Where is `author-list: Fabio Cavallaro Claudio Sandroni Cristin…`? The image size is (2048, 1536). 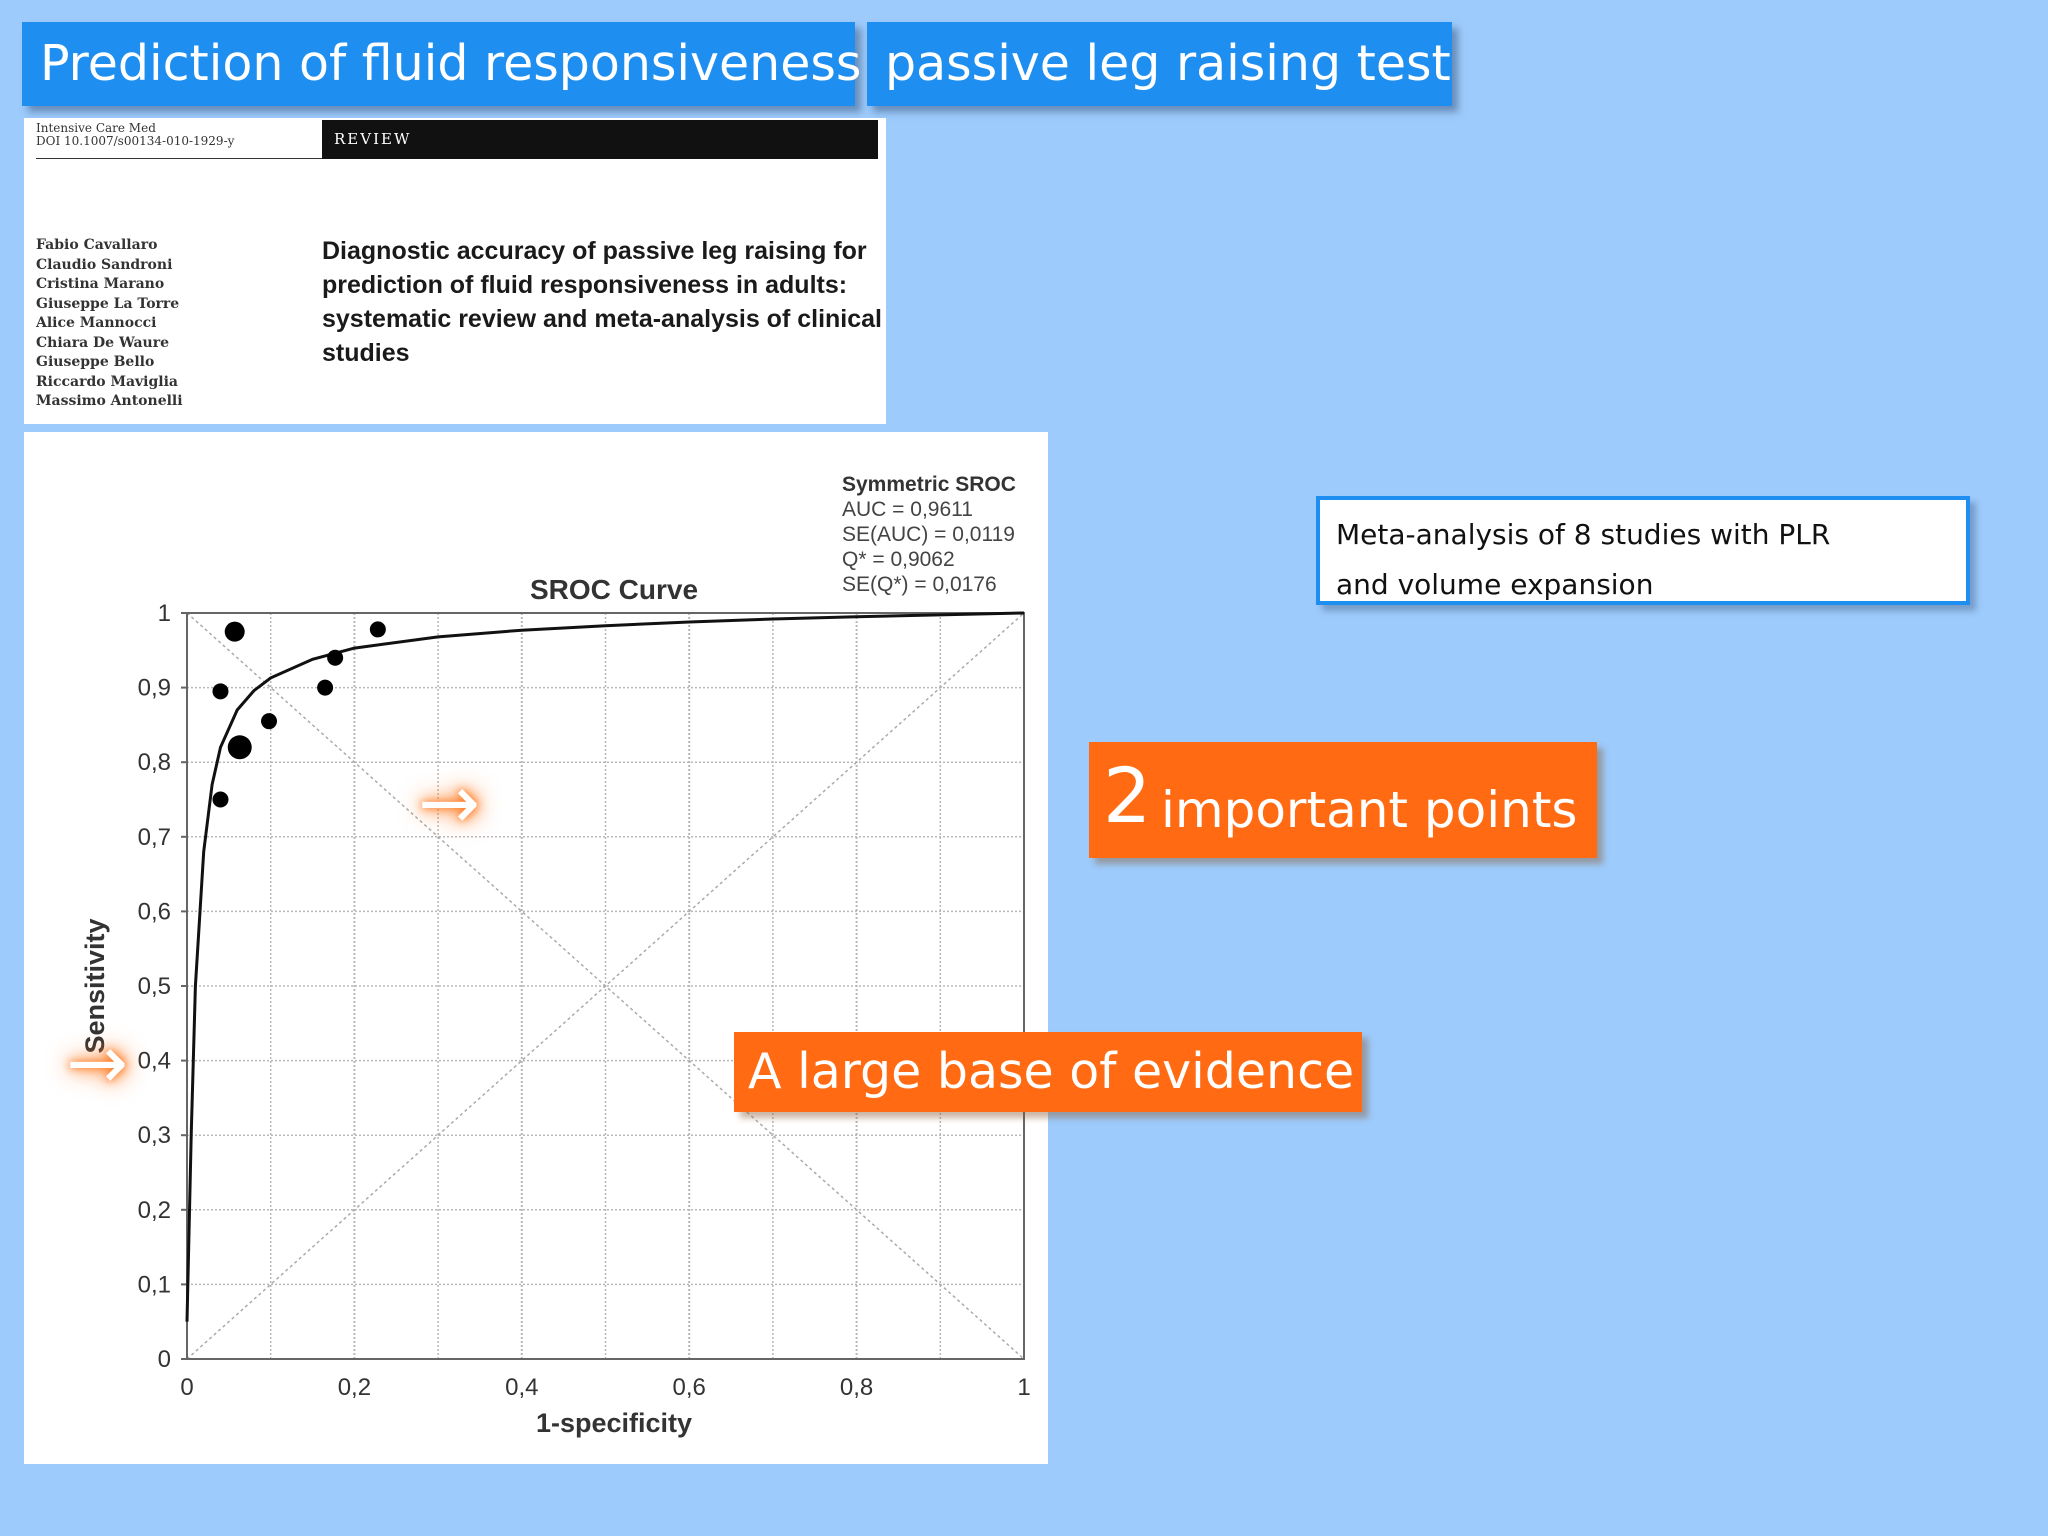
author-list: Fabio Cavallaro Claudio Sandroni Cristin… is located at coordinates (136, 324).